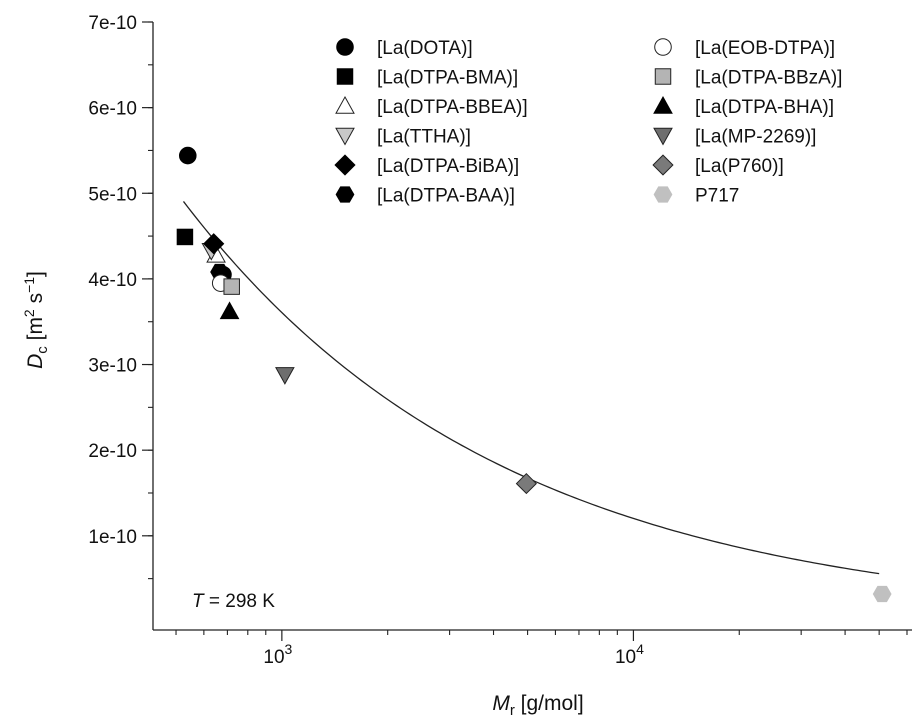  What do you see at coordinates (112, 451) in the screenshot?
I see `y-tick-label: 2e-10` at bounding box center [112, 451].